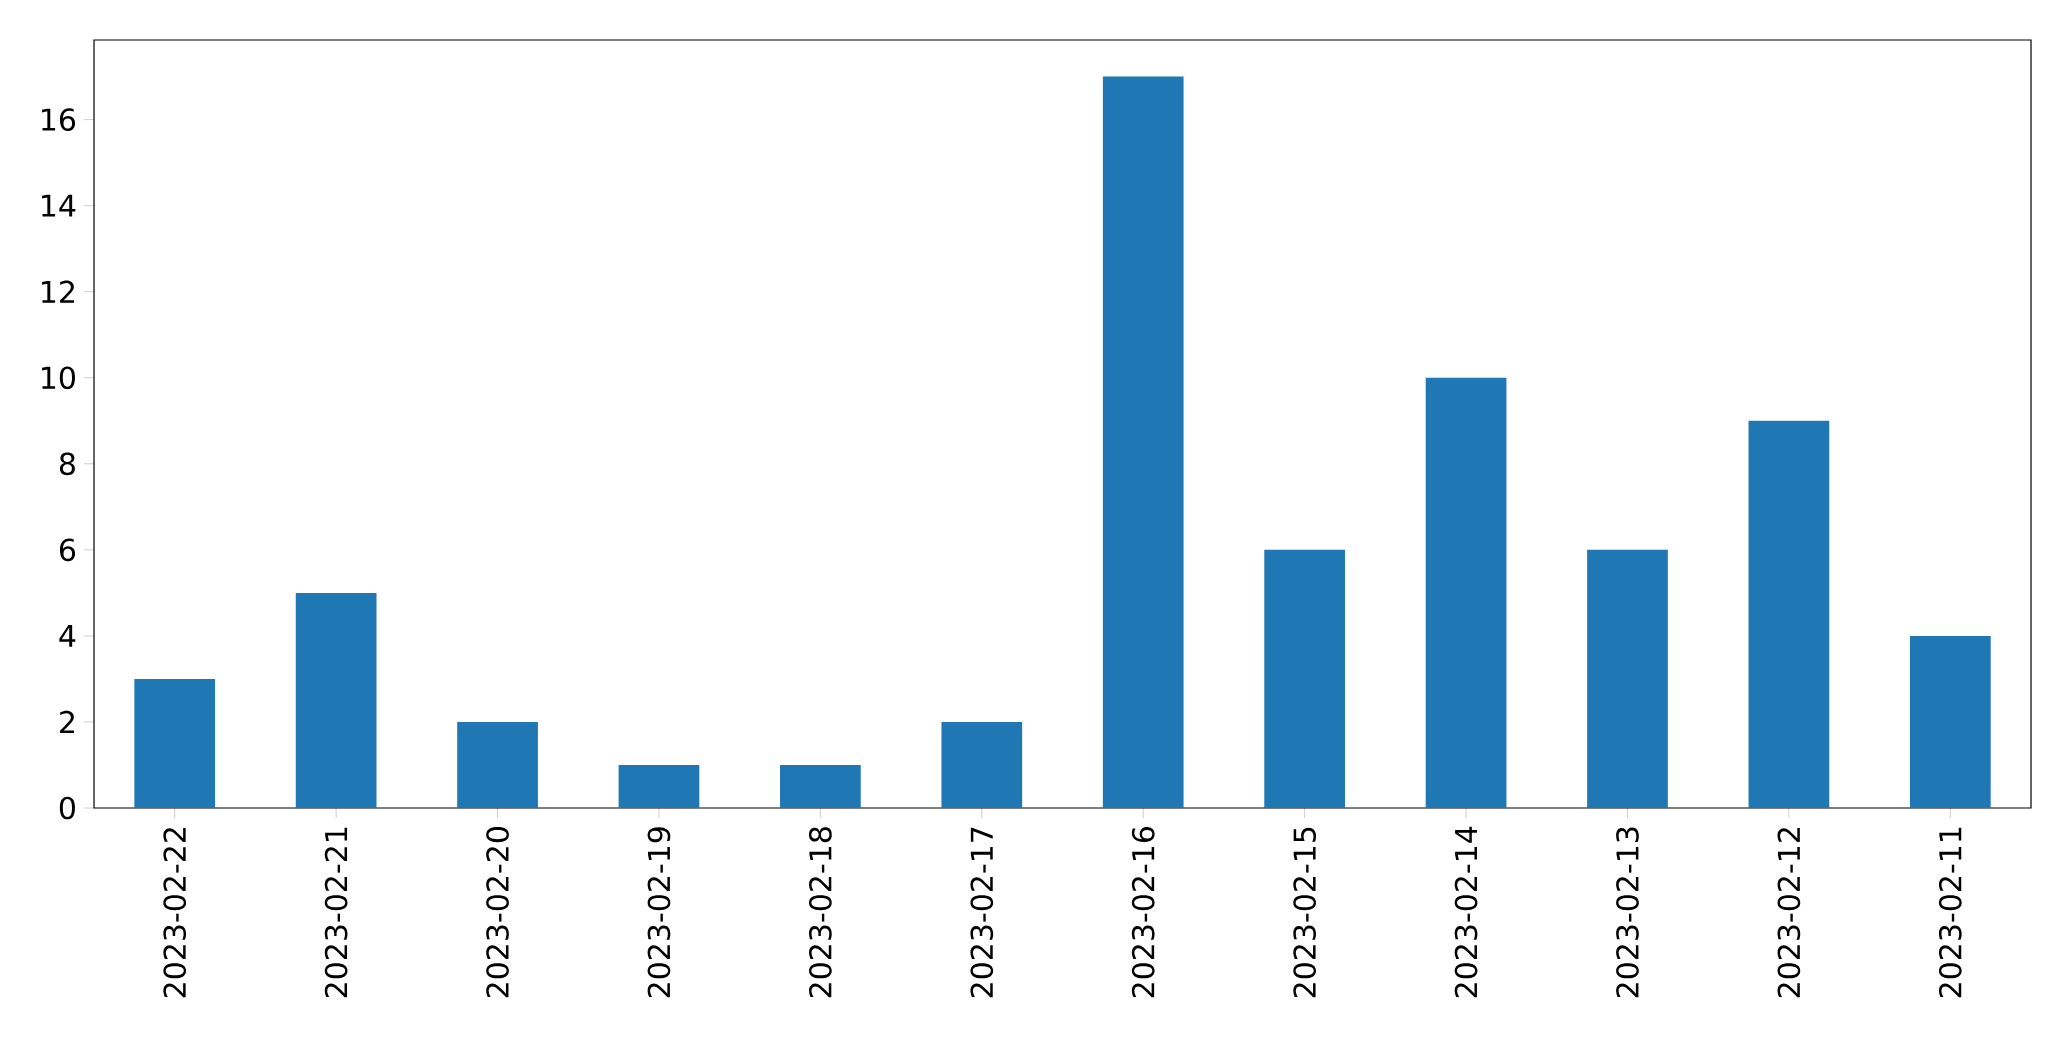  Describe the element at coordinates (336, 912) in the screenshot. I see `x-tick-label: 2023-02-21` at that location.